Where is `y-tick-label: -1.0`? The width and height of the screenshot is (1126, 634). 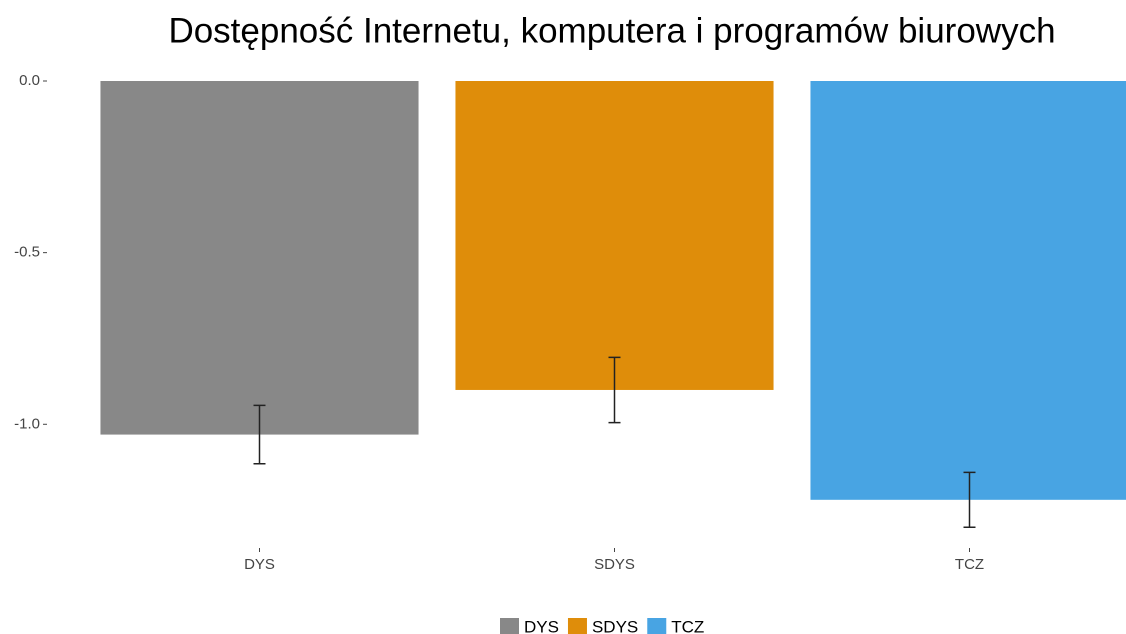 y-tick-label: -1.0 is located at coordinates (27, 423).